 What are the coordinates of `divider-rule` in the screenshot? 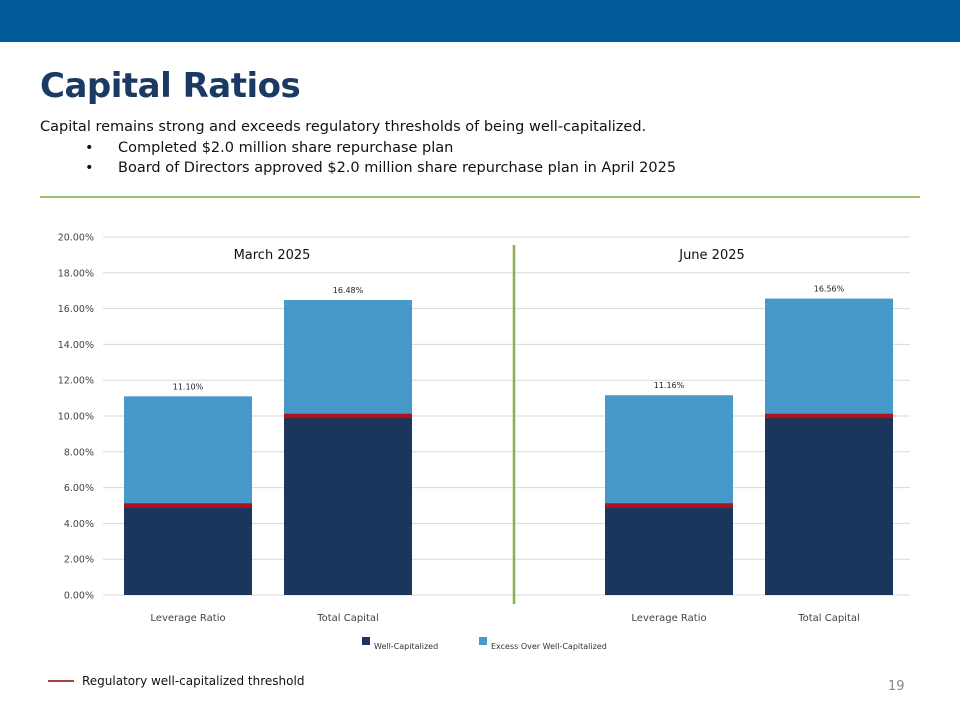 It's located at (480, 197).